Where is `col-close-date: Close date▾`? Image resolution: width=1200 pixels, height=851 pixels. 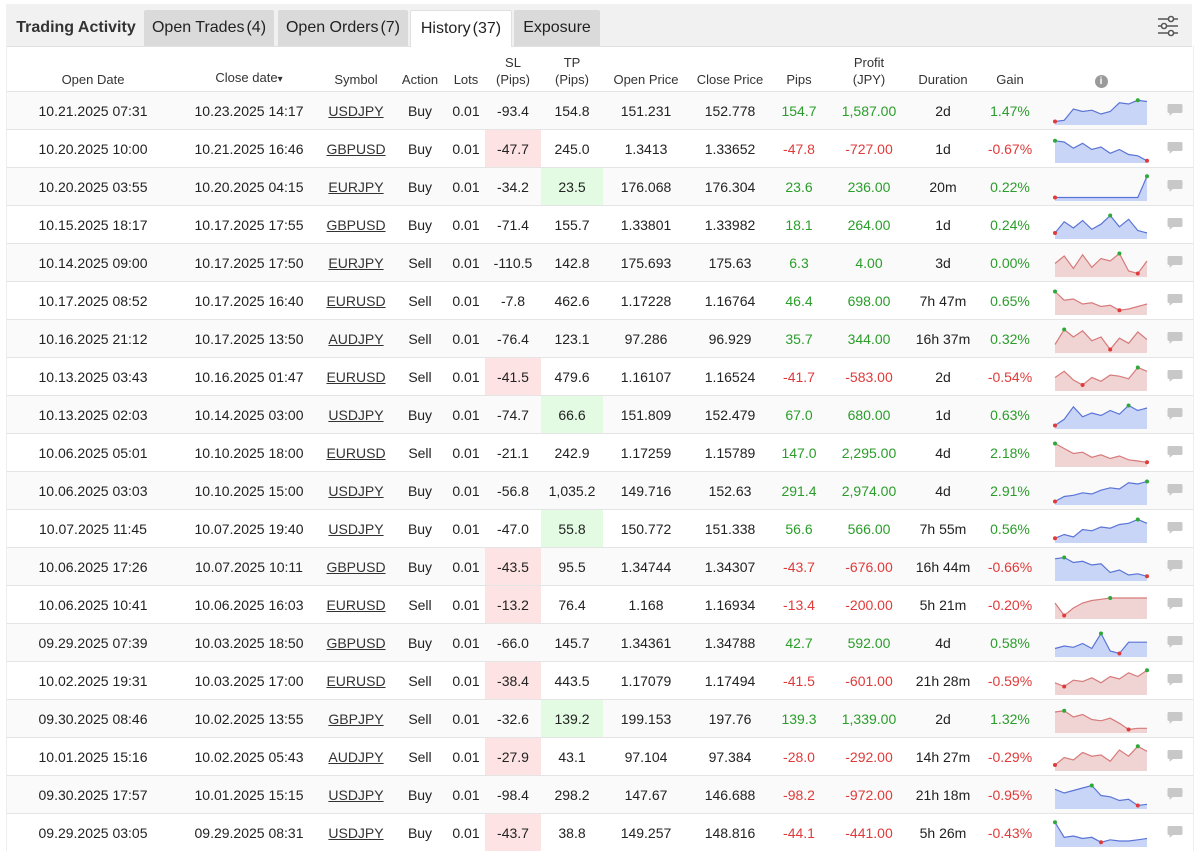 col-close-date: Close date▾ is located at coordinates (249, 69).